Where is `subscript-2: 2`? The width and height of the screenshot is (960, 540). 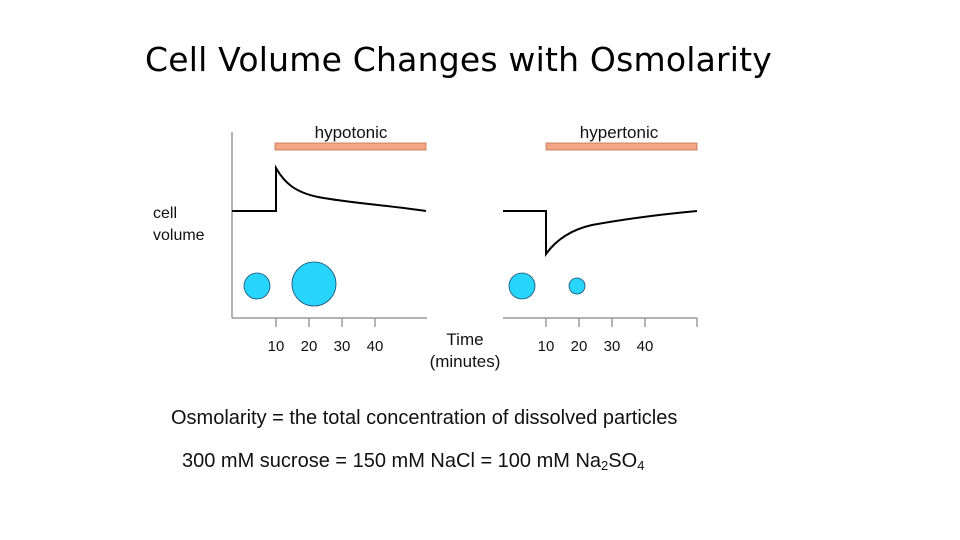 subscript-2: 2 is located at coordinates (605, 465).